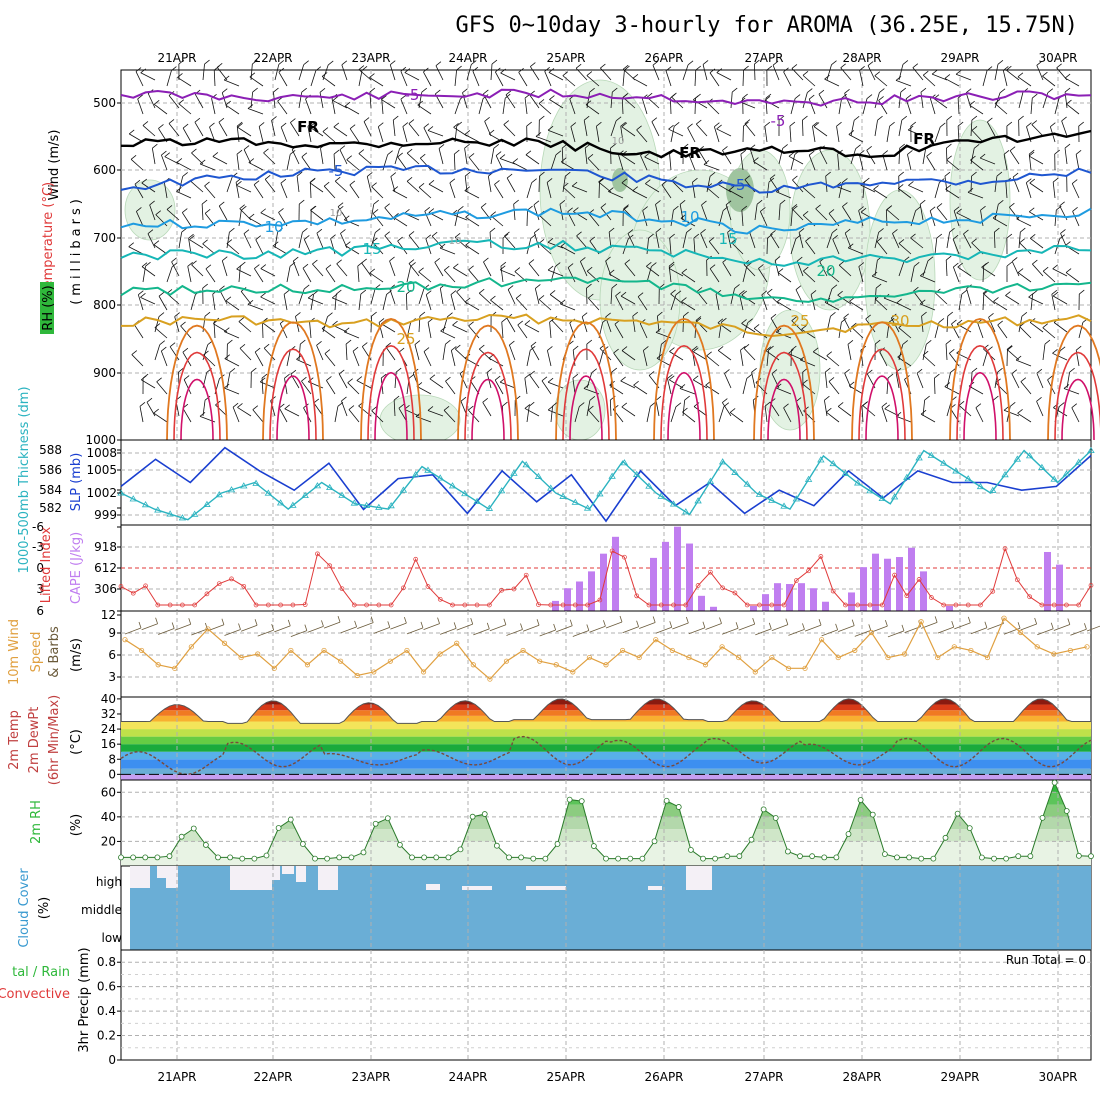 The height and width of the screenshot is (1100, 1100). Describe the element at coordinates (371, 249) in the screenshot. I see `contour-label: 15` at that location.